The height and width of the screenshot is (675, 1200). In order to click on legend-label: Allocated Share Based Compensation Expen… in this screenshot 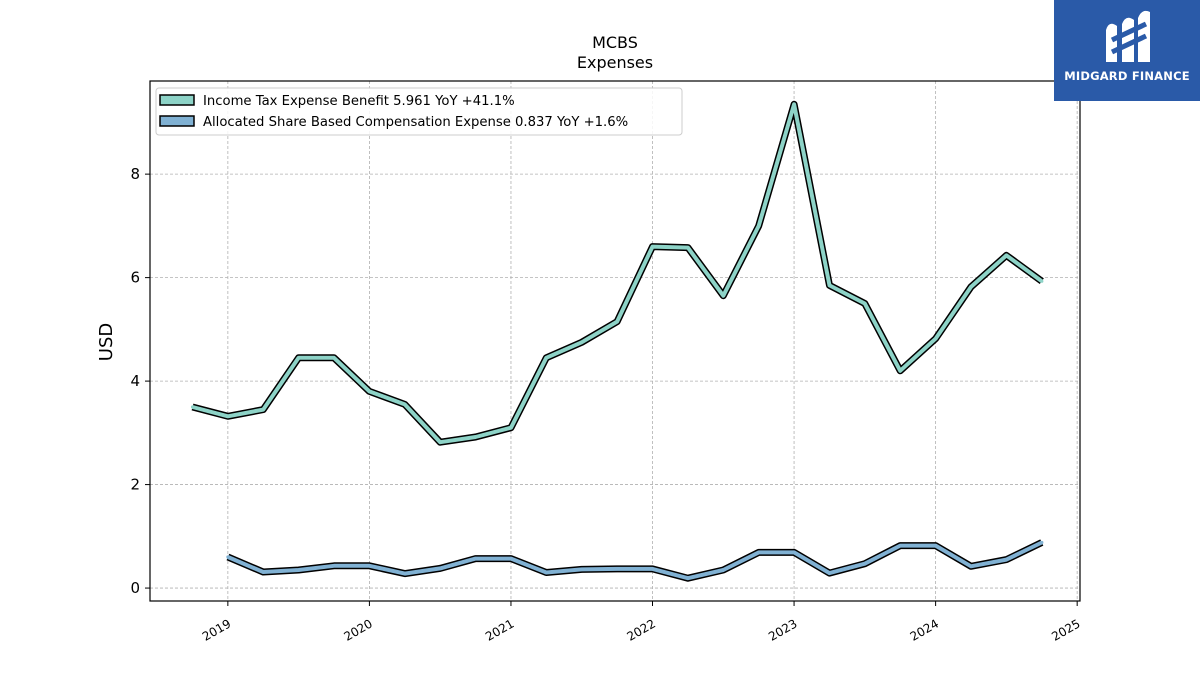, I will do `click(415, 122)`.